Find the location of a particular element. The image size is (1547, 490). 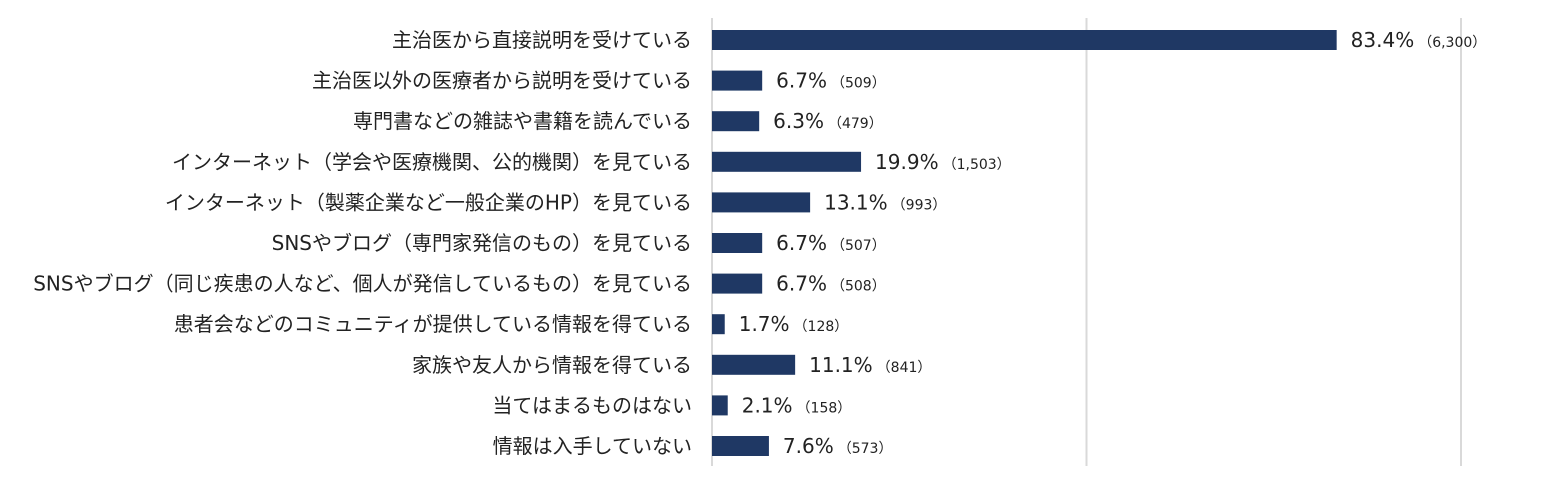

category-label-2: 専門書などの雑誌や書籍を読んでいる is located at coordinates (522, 121).